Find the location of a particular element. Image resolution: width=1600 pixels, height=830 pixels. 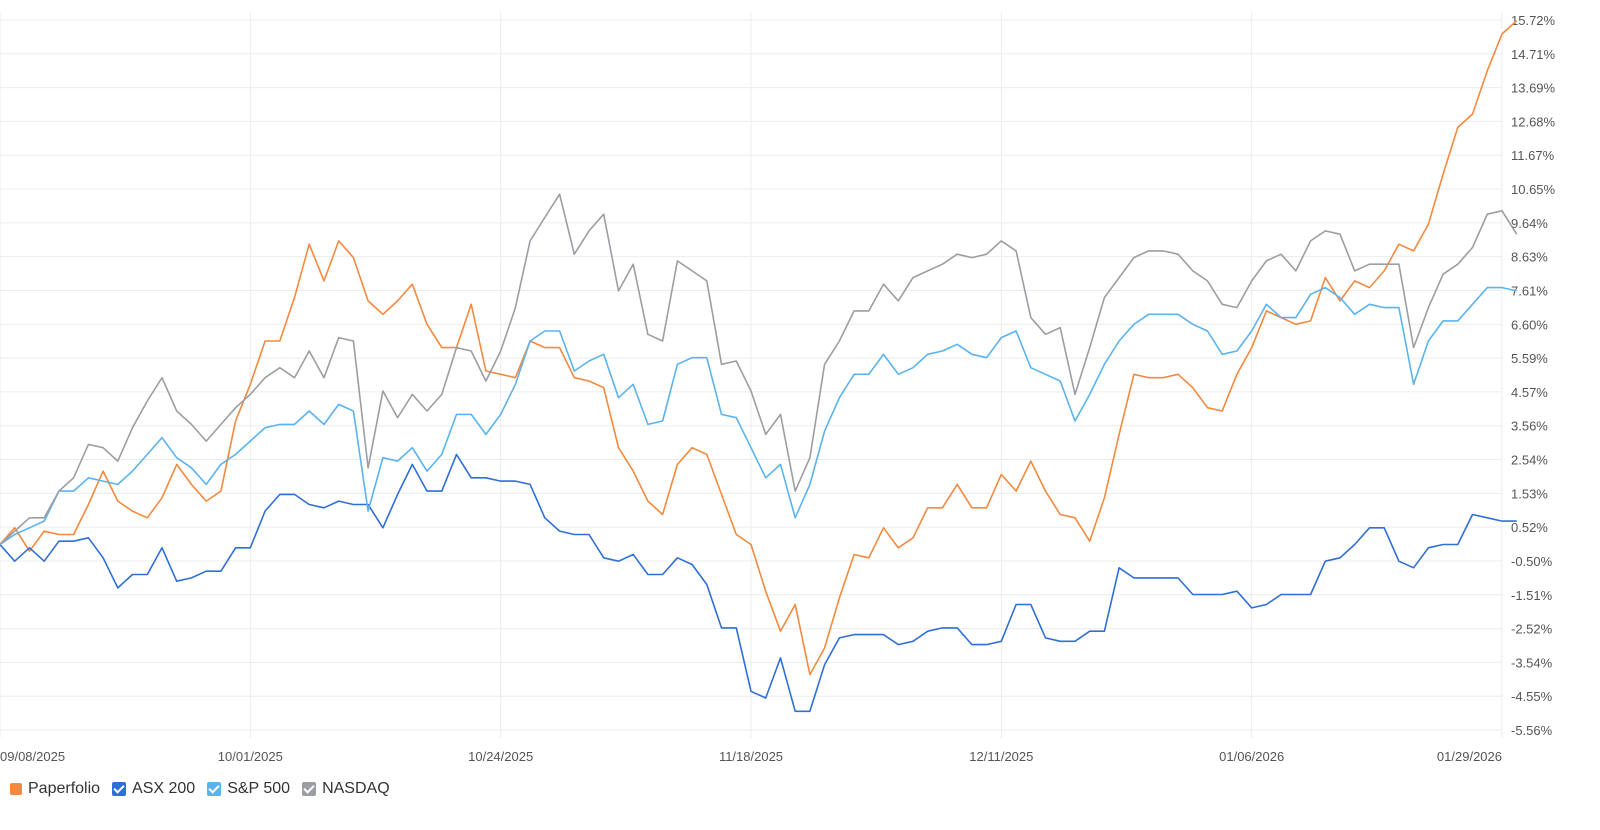

legend-swatch-paperfolio is located at coordinates (16, 789).